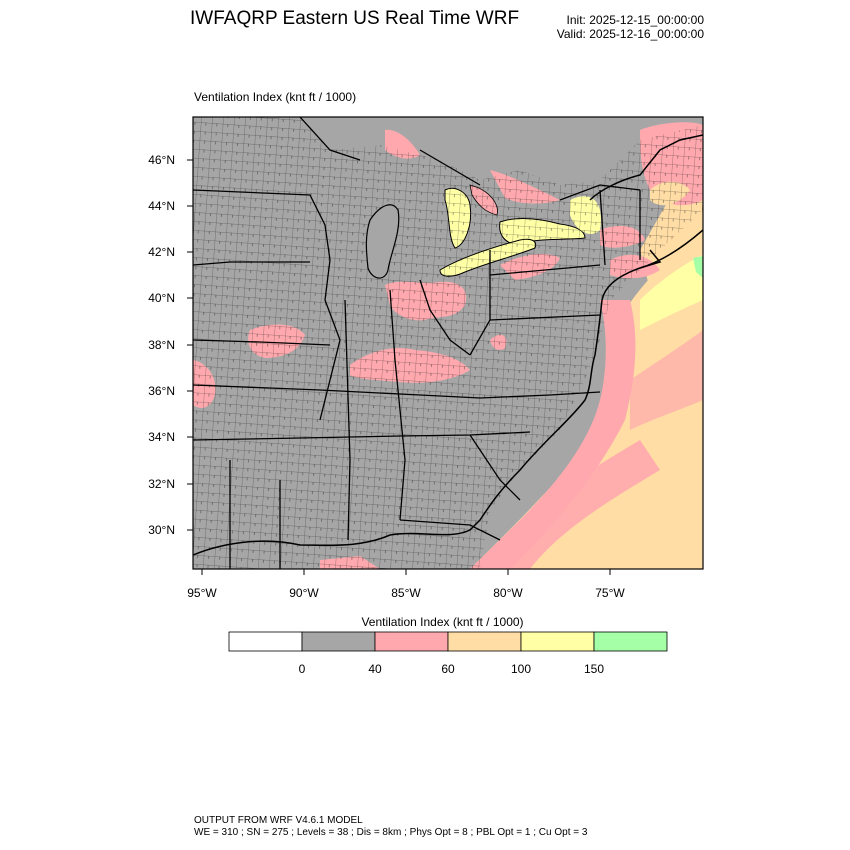 This screenshot has height=850, width=850. I want to click on lat-label: 34°N, so click(161, 437).